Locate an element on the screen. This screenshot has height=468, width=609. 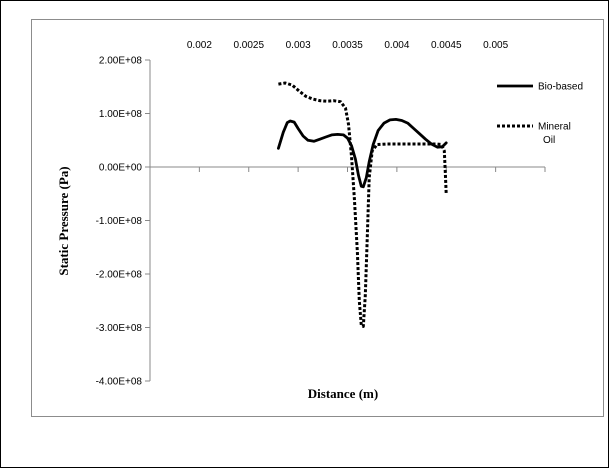
x-tick-label: 0.003 is located at coordinates (298, 45).